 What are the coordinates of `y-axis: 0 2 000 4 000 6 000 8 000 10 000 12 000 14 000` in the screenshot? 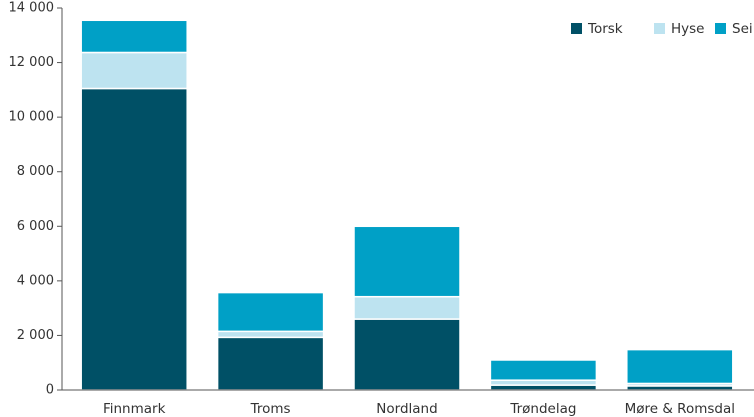 It's located at (36, 199).